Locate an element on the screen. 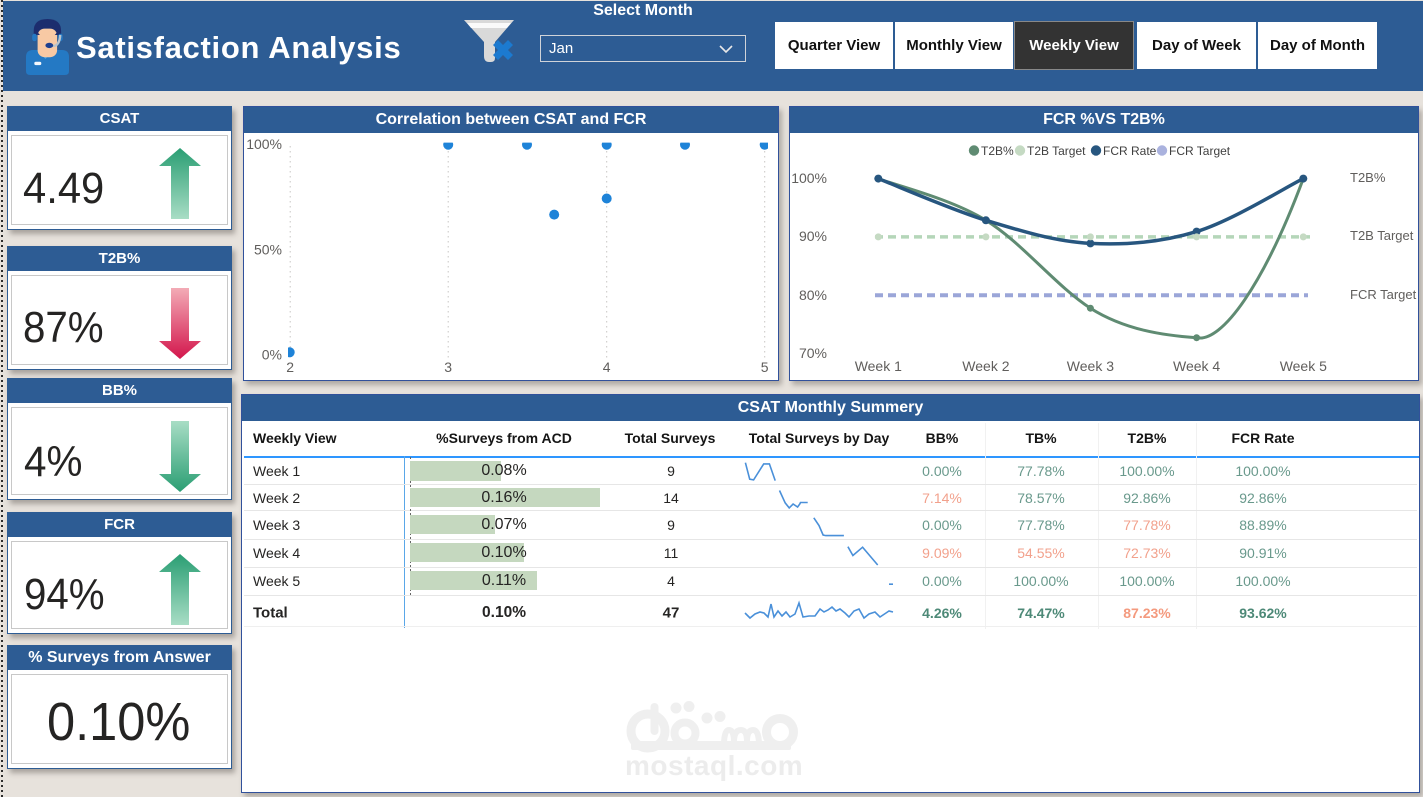 This screenshot has width=1423, height=797. svg-text: mostaql.com is located at coordinates (714, 765).